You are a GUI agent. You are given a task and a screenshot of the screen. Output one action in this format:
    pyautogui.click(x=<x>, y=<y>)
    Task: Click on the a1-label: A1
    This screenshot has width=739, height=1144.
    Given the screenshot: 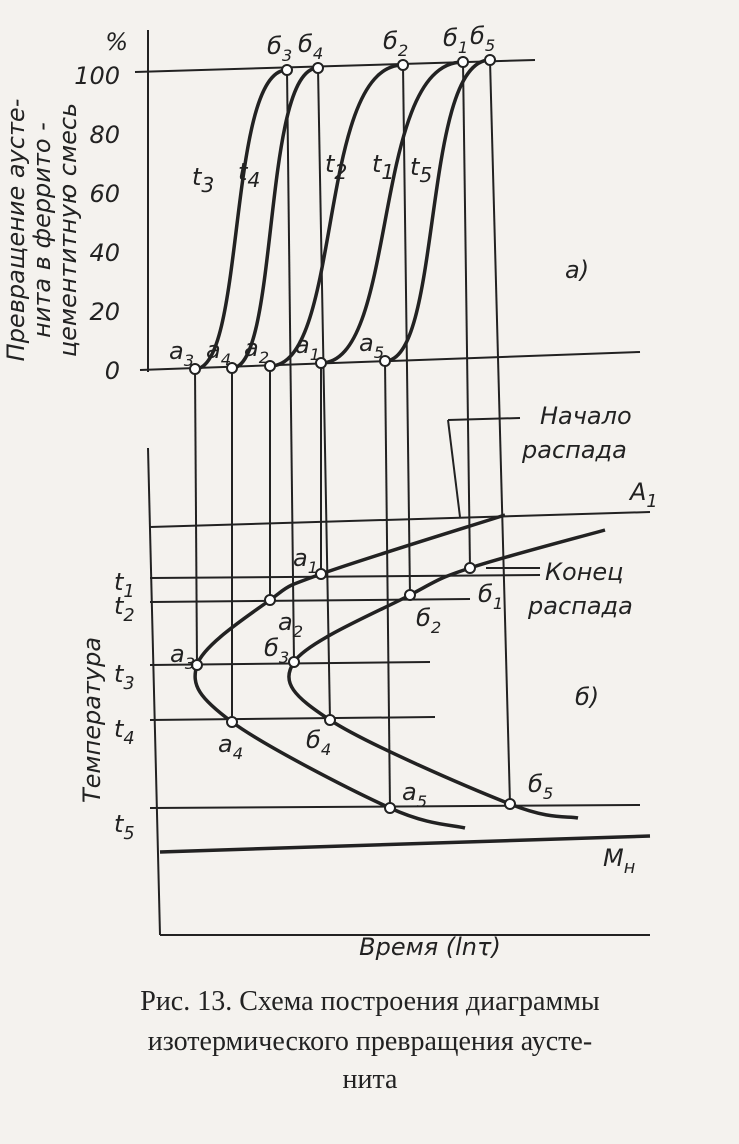 What is the action you would take?
    pyautogui.click(x=643, y=495)
    